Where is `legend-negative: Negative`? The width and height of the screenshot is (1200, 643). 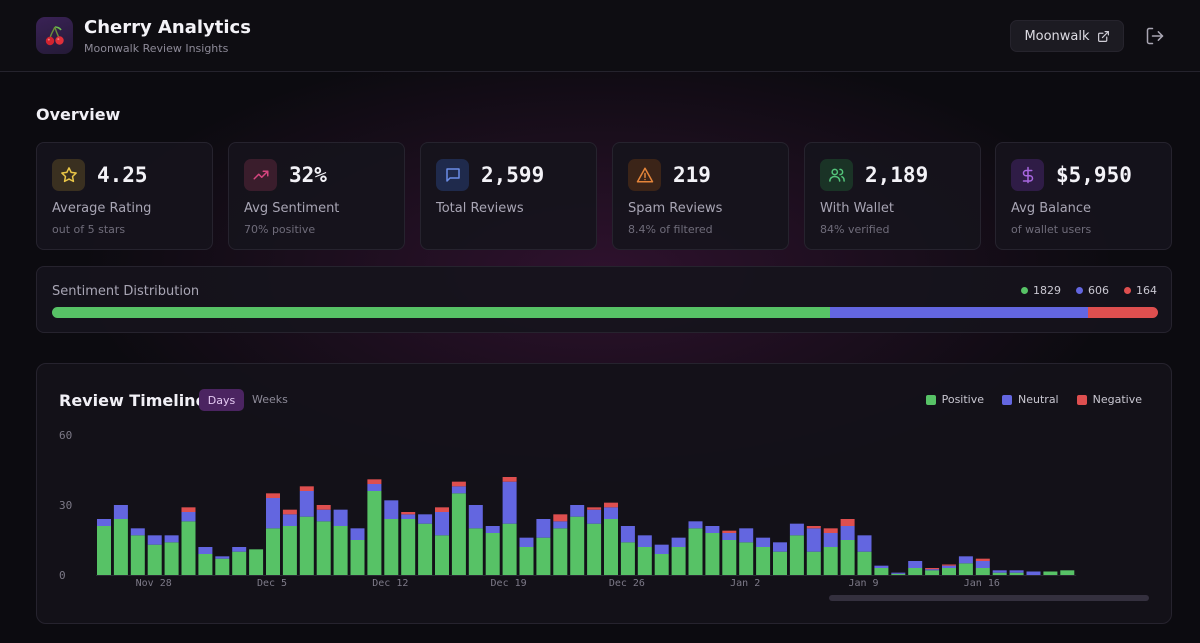 legend-negative: Negative is located at coordinates (1109, 399).